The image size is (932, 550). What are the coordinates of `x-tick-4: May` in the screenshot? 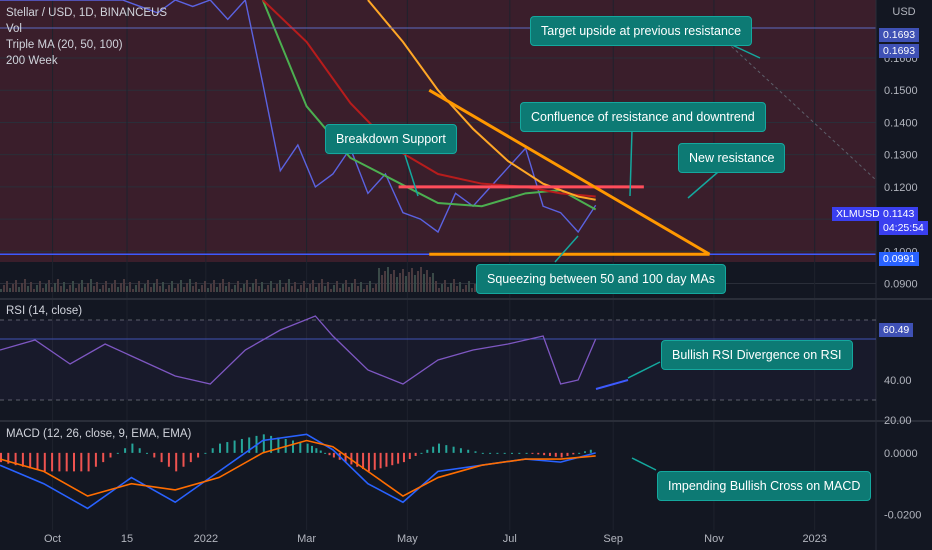 It's located at (407, 539).